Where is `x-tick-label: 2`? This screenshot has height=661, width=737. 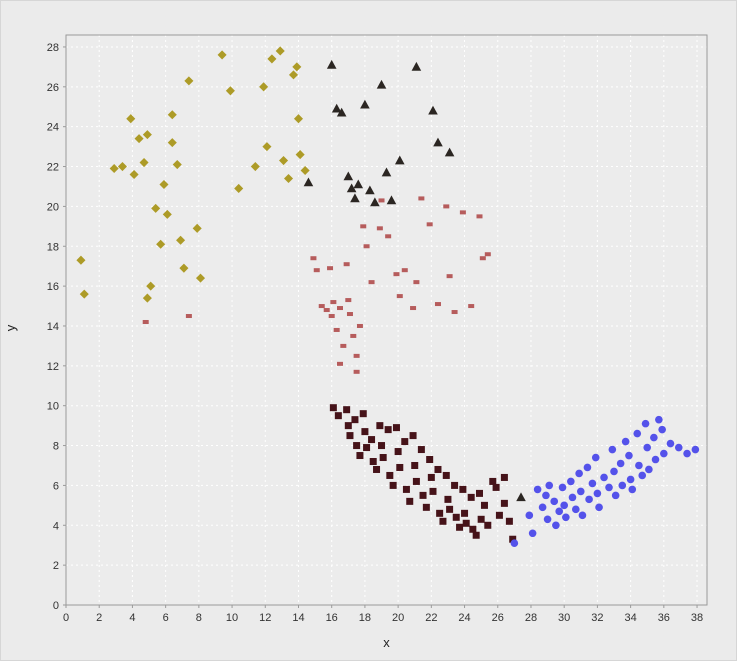 x-tick-label: 2 is located at coordinates (99, 618).